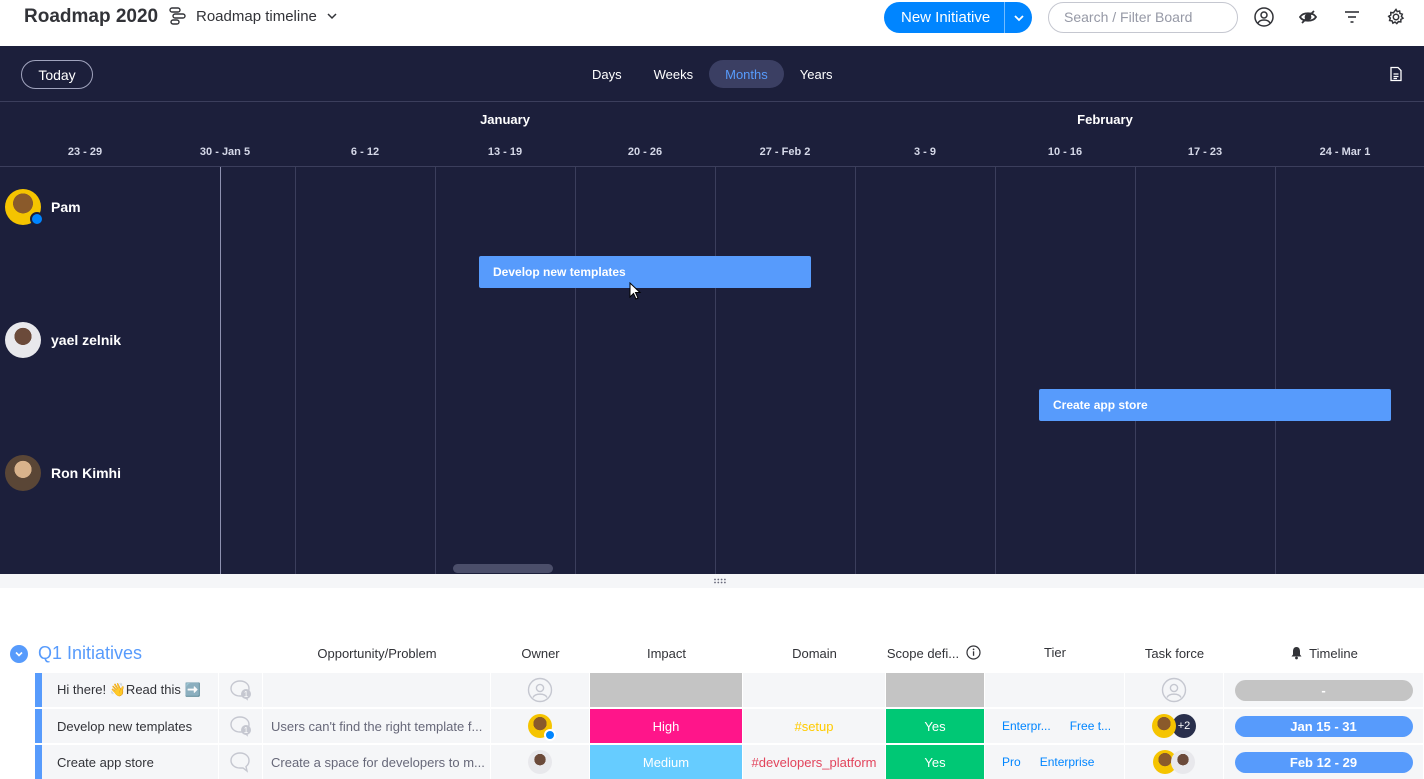  Describe the element at coordinates (1215, 405) in the screenshot. I see `timeline-bar-create-app-store: Create app store` at that location.